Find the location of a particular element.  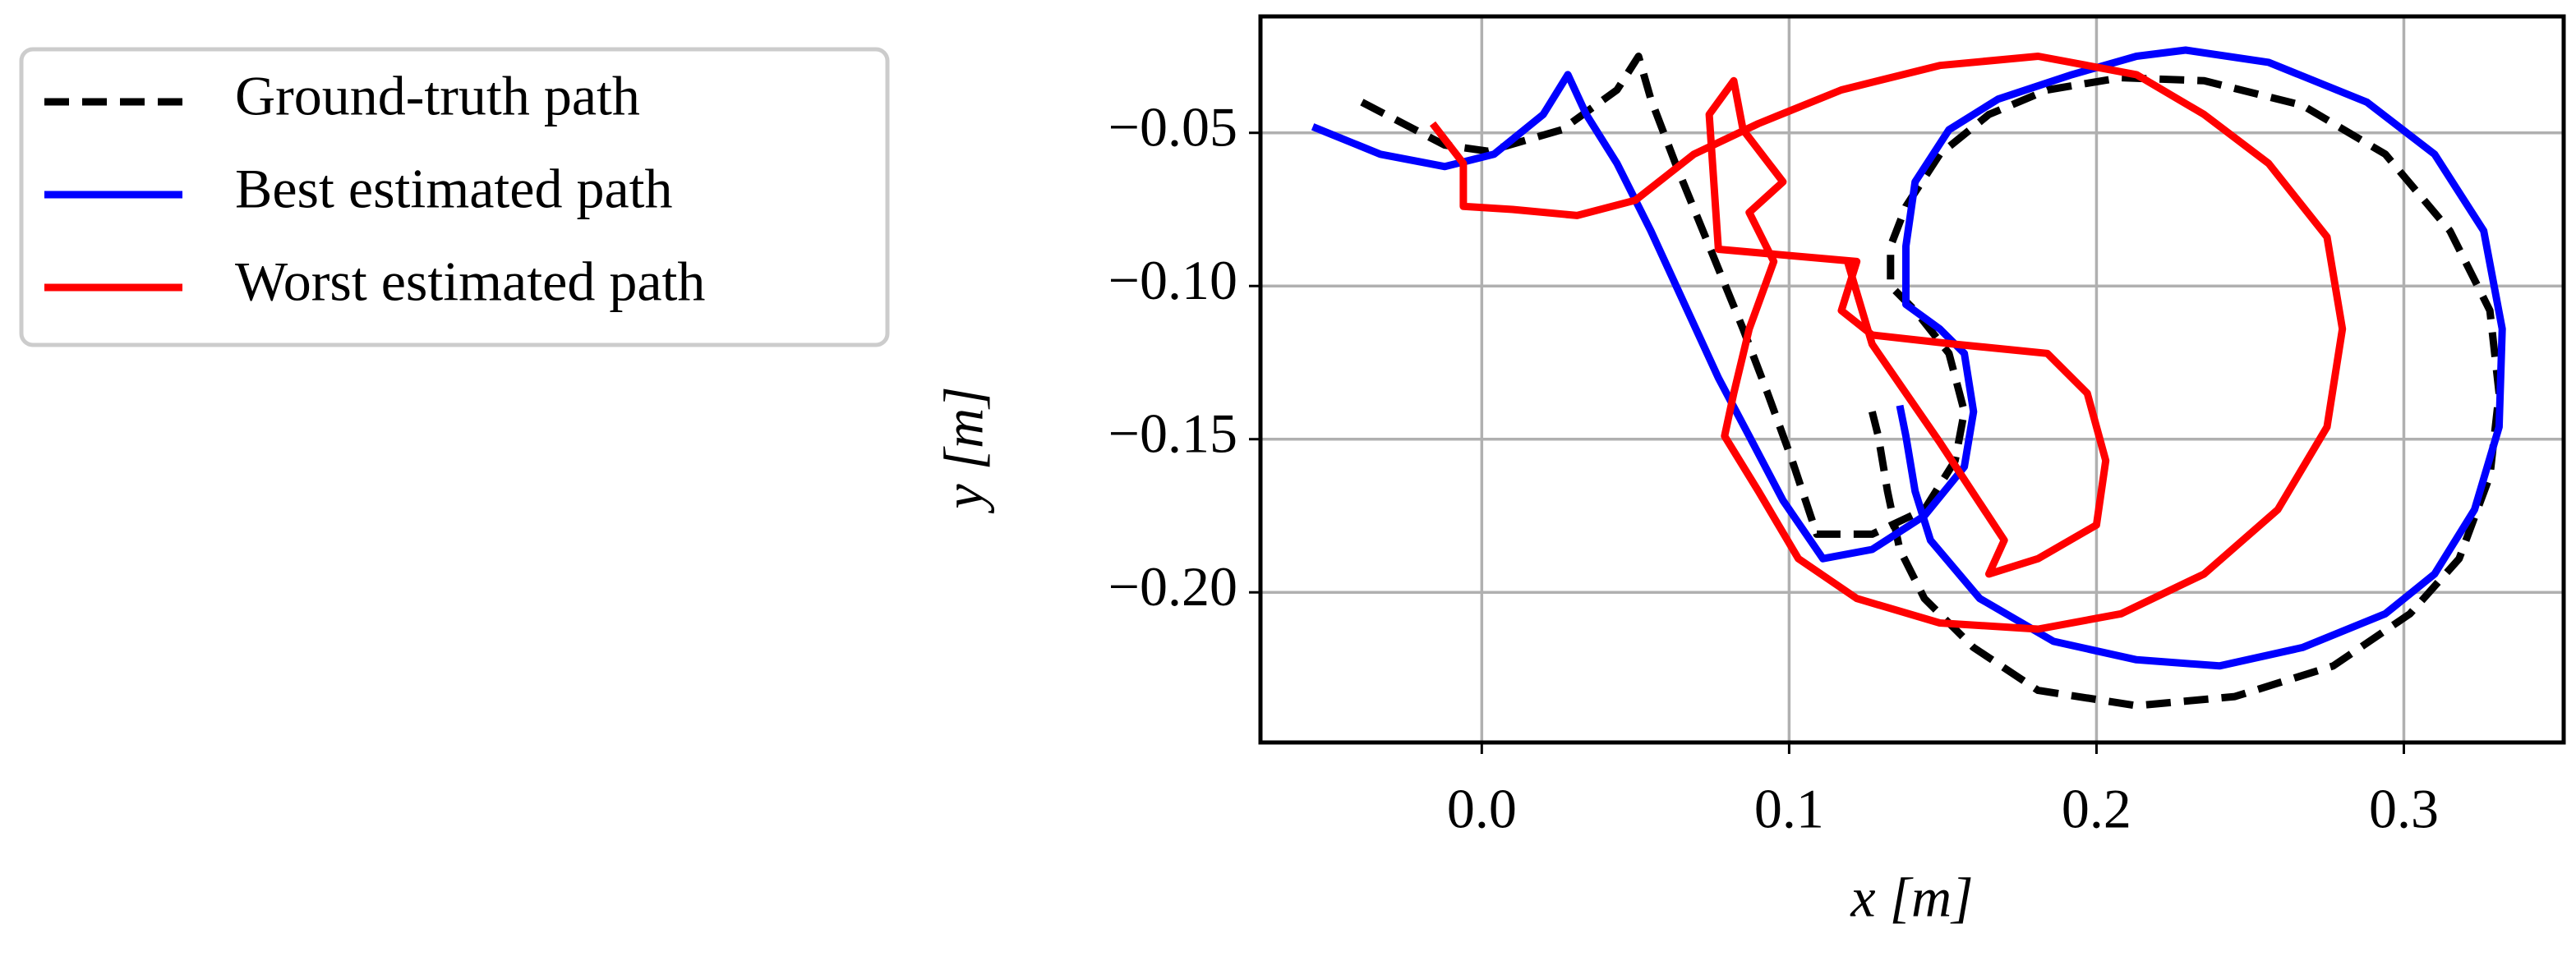

y-tick-label: −0.20 is located at coordinates (1172, 586).